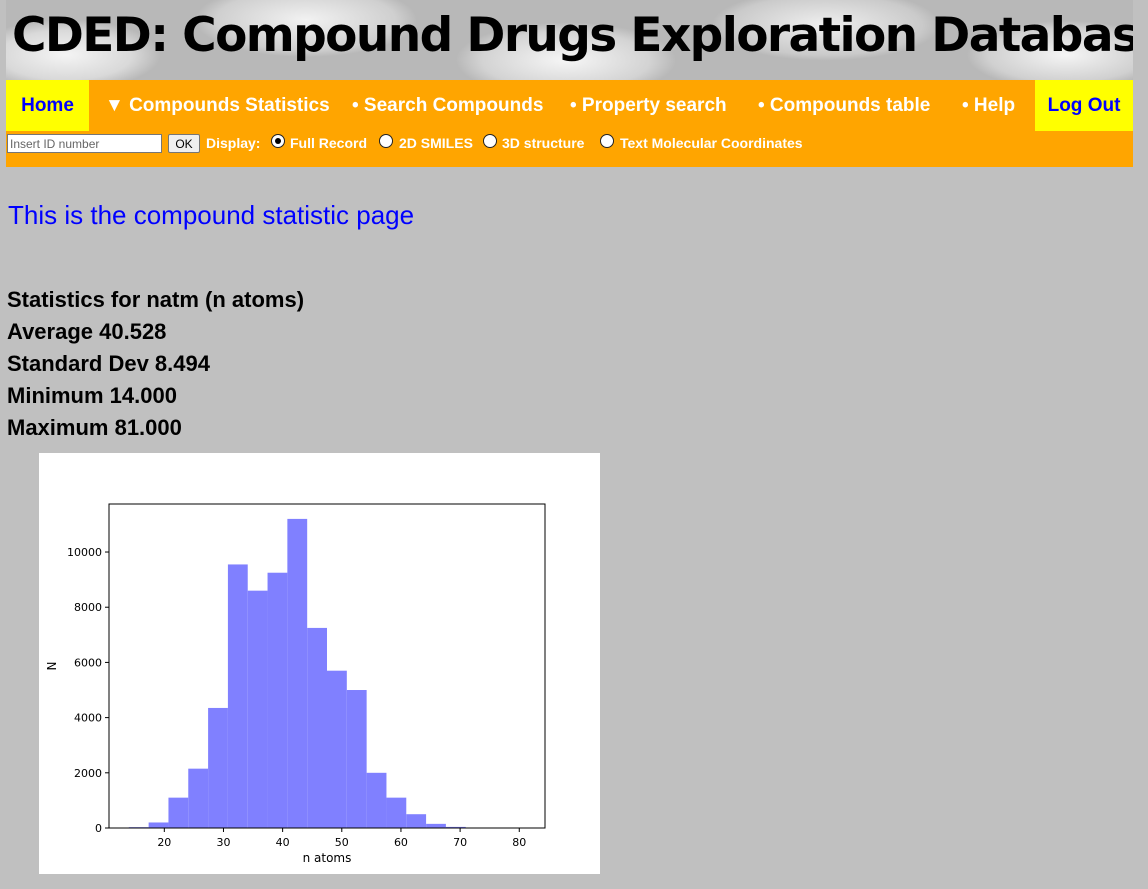  What do you see at coordinates (342, 842) in the screenshot?
I see `x-tick-label: 50` at bounding box center [342, 842].